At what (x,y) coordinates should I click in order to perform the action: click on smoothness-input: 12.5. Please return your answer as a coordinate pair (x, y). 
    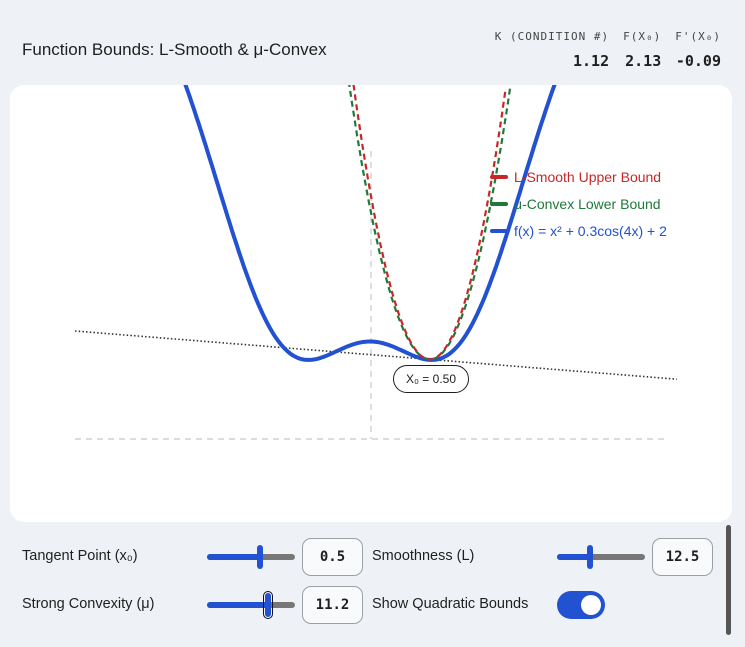
    Looking at the image, I should click on (682, 557).